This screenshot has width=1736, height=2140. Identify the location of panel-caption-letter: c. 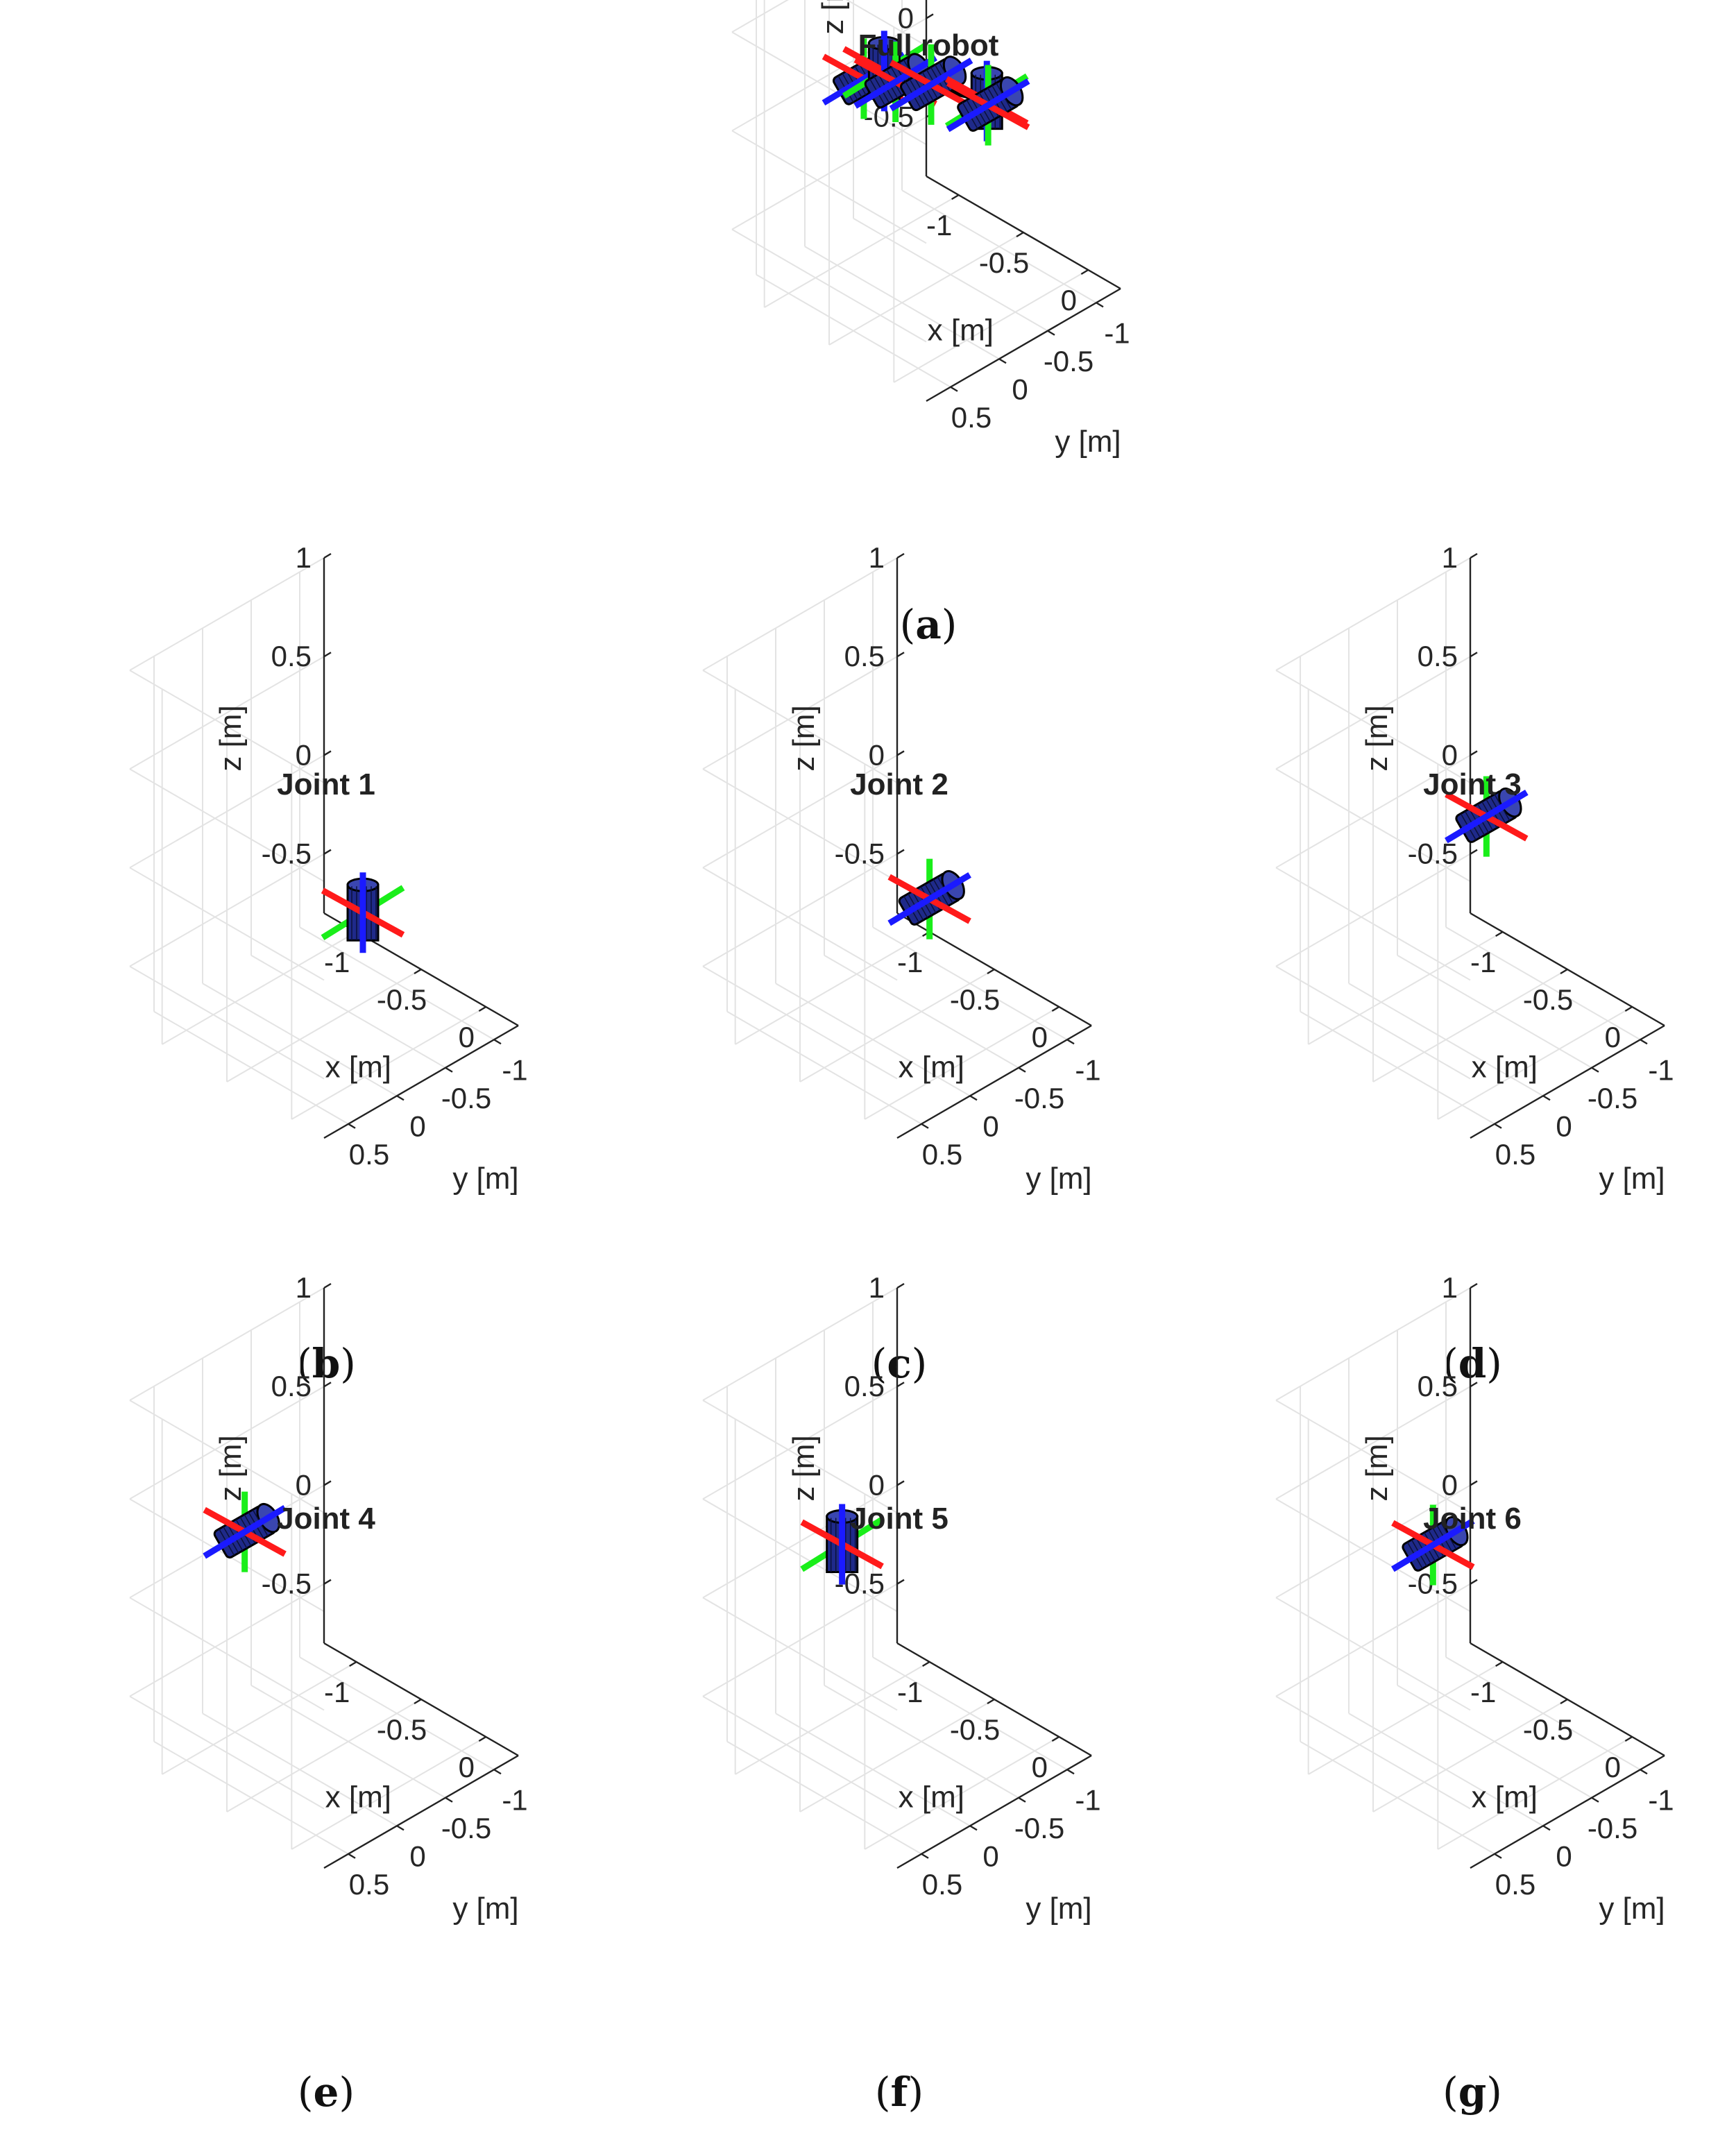
(899, 1363).